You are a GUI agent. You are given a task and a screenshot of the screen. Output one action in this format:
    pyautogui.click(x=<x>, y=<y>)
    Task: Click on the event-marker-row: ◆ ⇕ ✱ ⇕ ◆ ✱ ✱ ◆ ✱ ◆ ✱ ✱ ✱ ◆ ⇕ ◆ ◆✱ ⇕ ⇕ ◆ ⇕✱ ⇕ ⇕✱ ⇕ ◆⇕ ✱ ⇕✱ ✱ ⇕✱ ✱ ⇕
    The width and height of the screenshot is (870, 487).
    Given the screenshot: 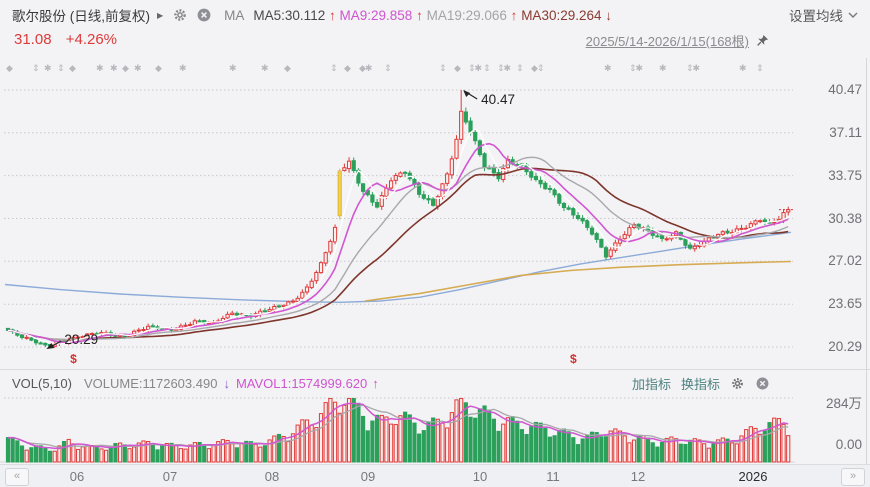 What is the action you would take?
    pyautogui.click(x=397, y=69)
    